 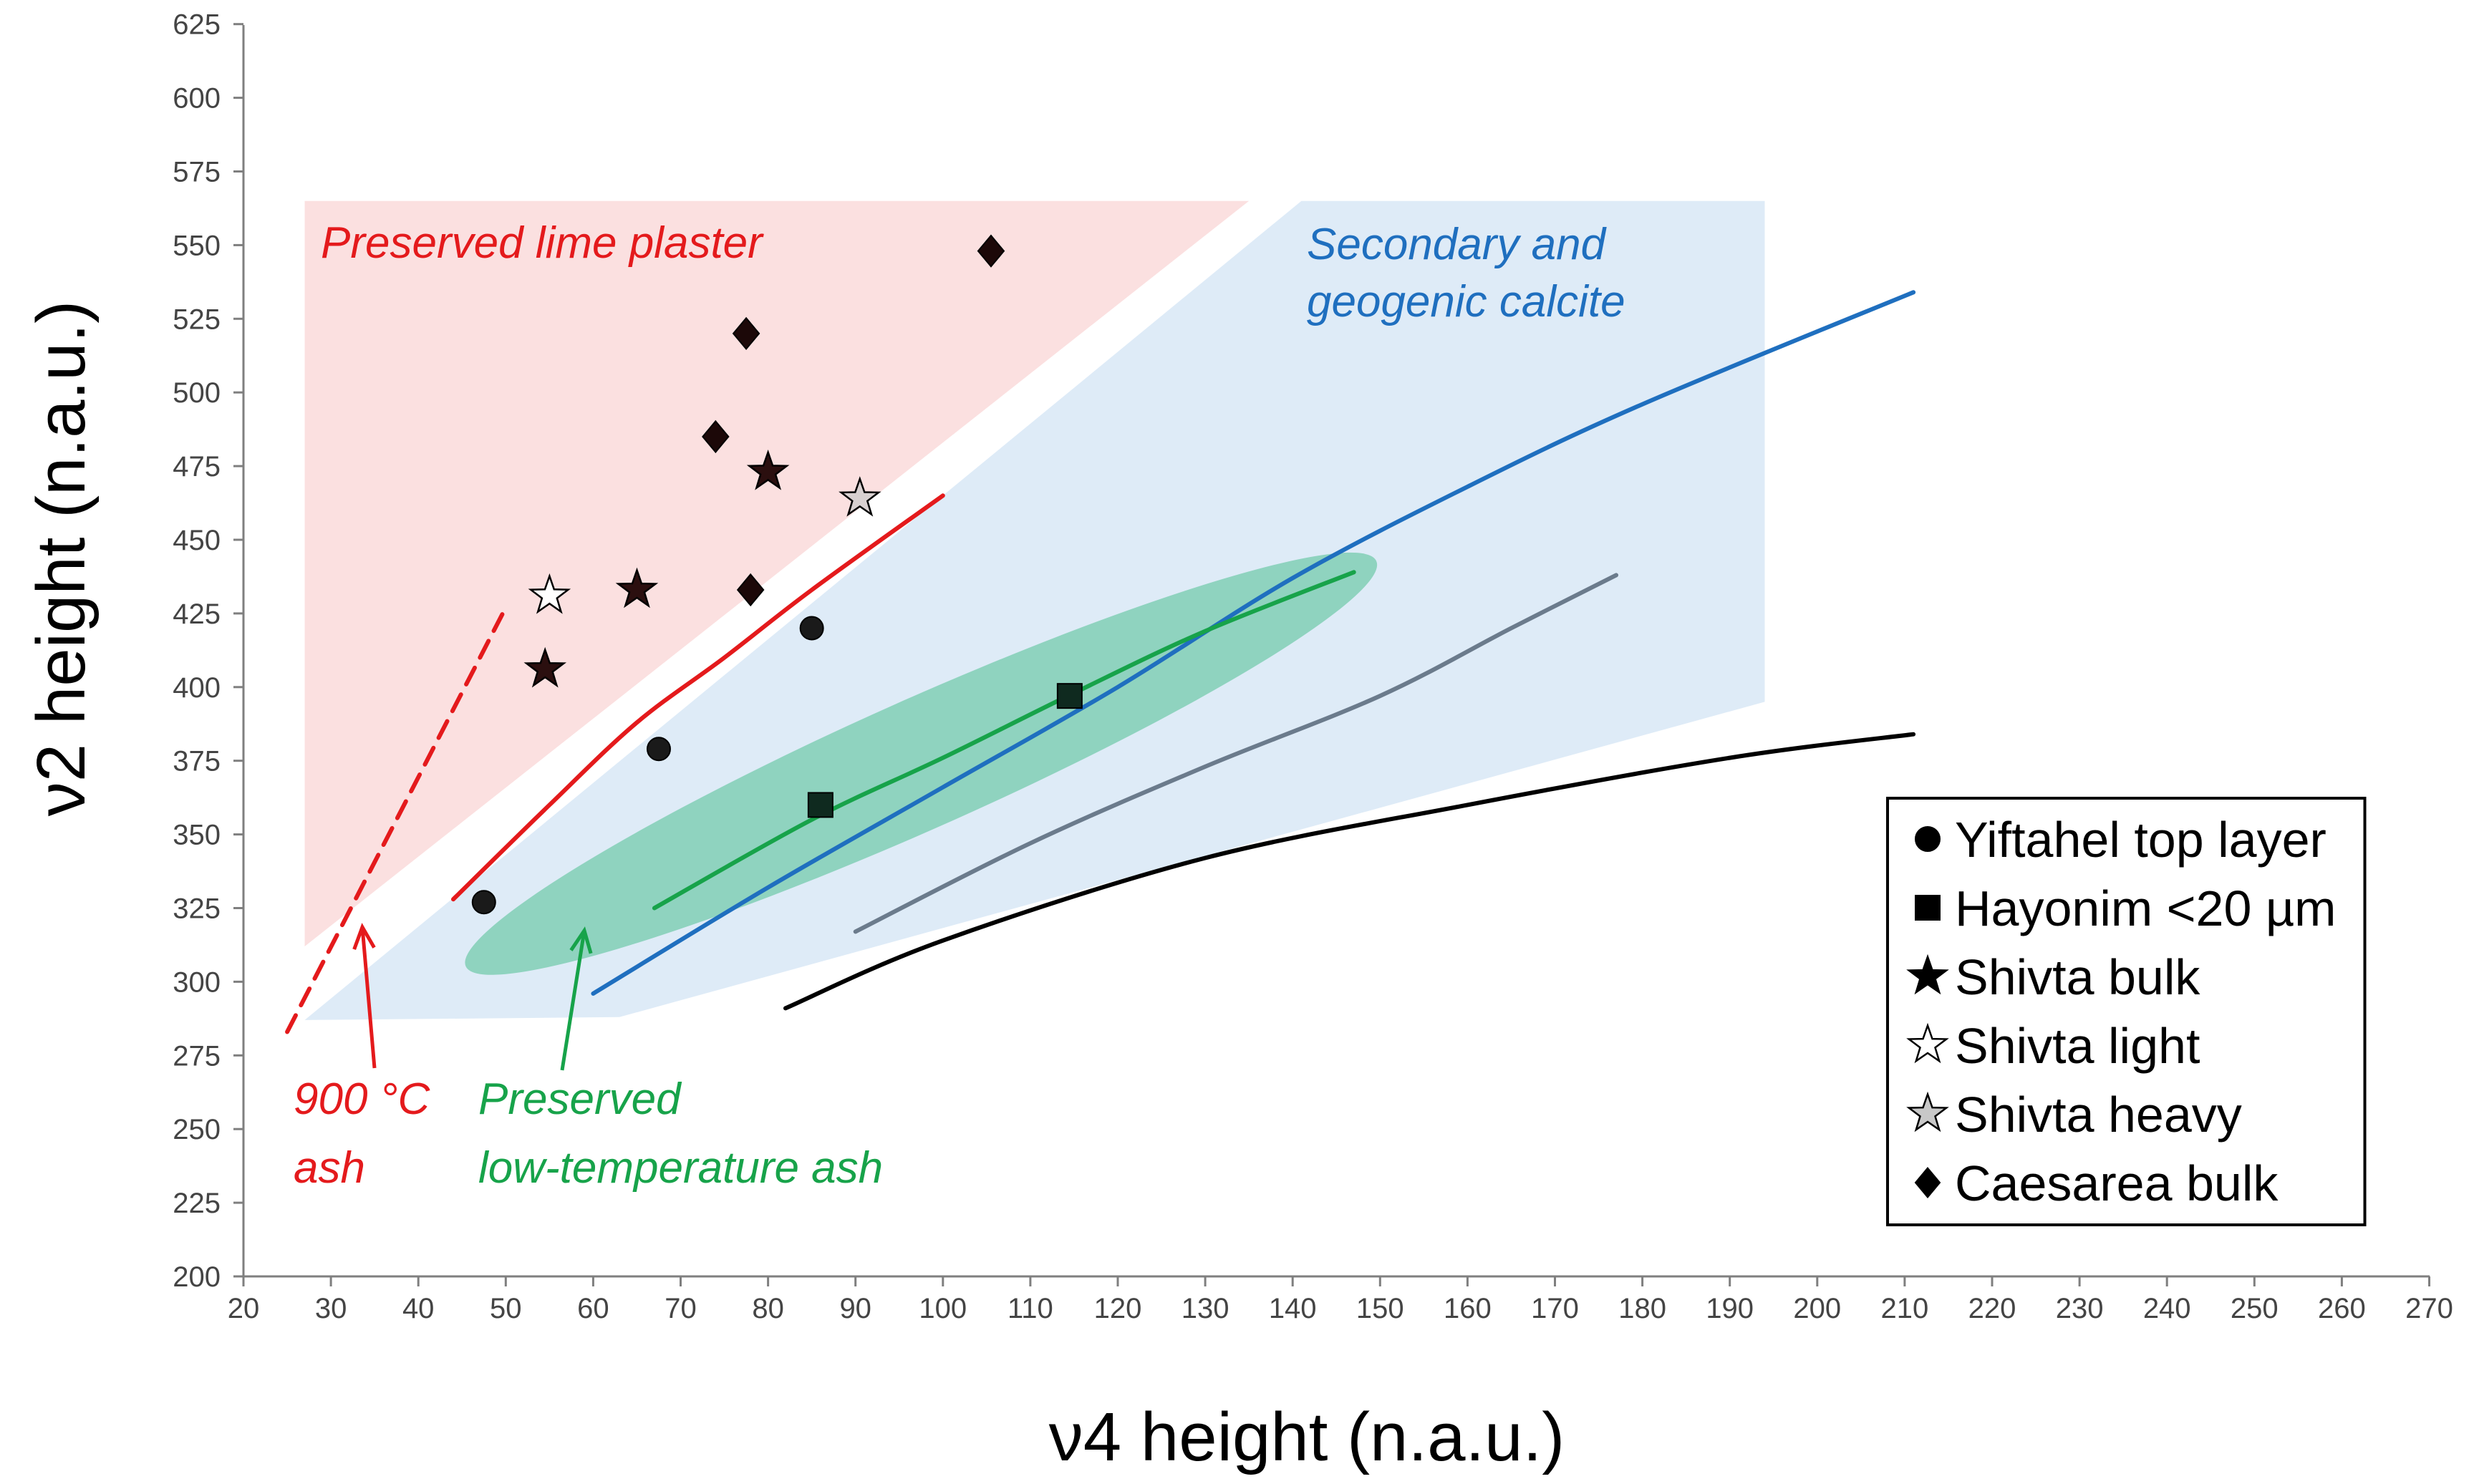 What do you see at coordinates (197, 836) in the screenshot?
I see `y-tick-label-6: 350` at bounding box center [197, 836].